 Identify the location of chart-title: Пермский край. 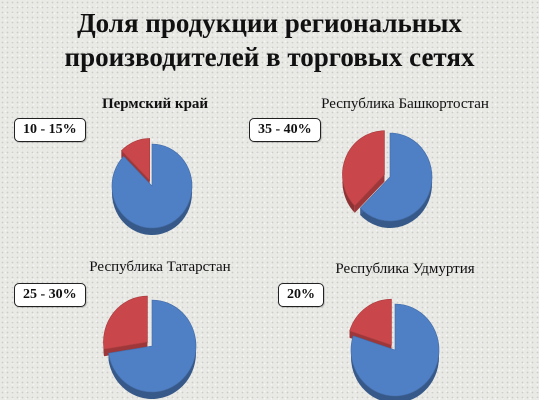
(155, 104).